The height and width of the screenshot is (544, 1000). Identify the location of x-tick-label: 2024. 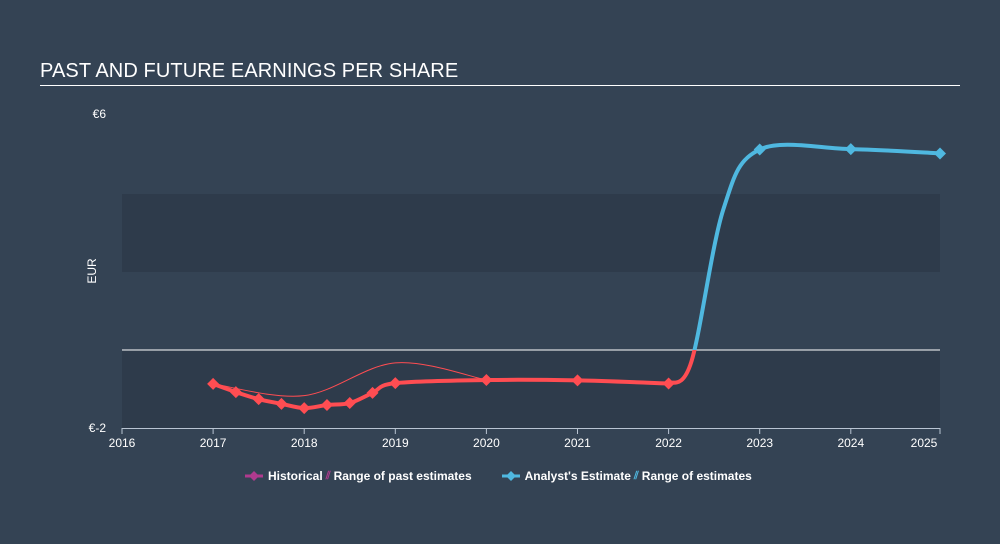
(850, 443).